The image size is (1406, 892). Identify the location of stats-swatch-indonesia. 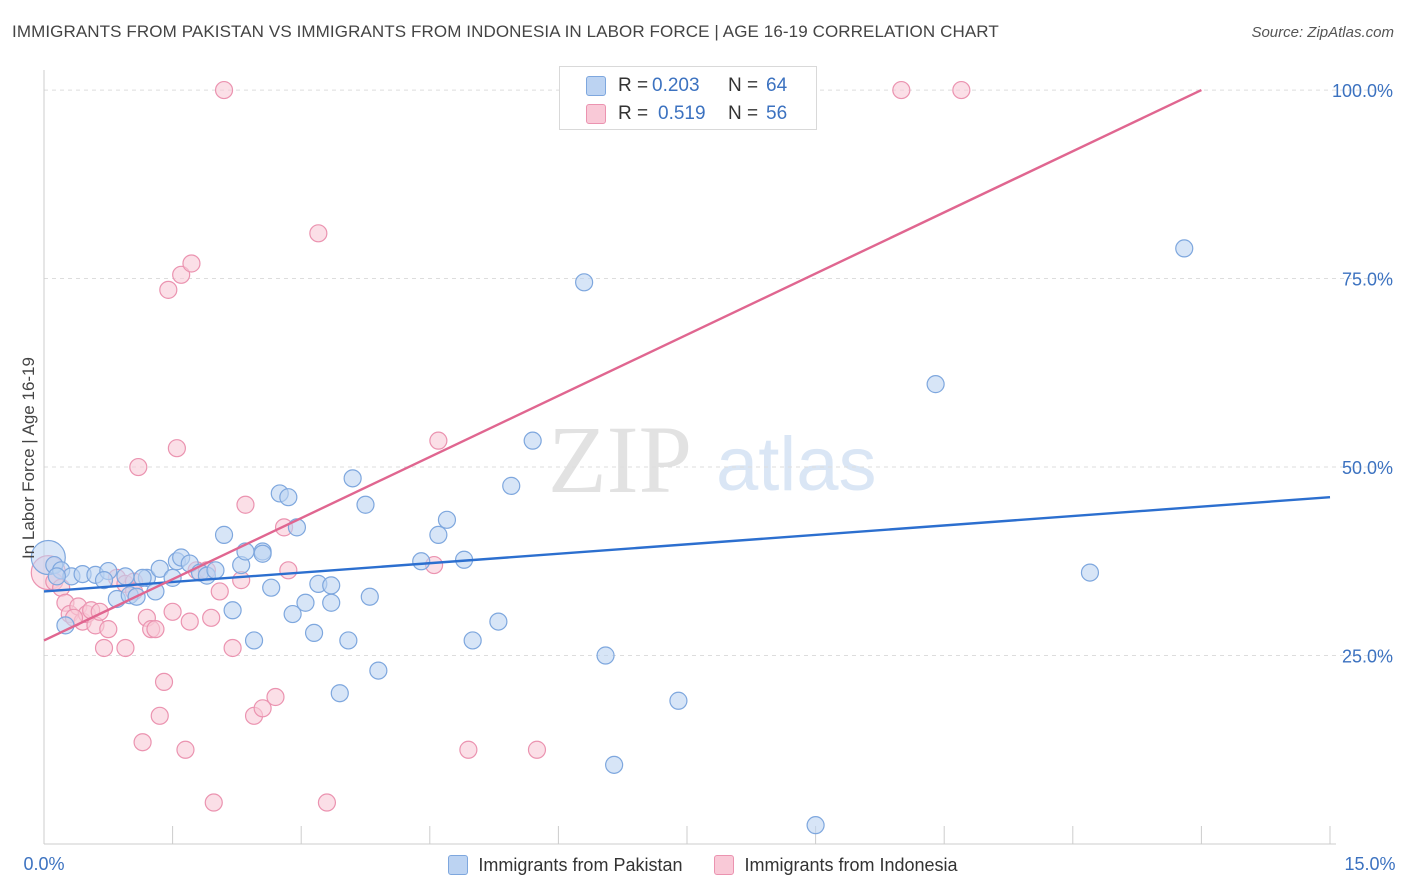
(596, 114).